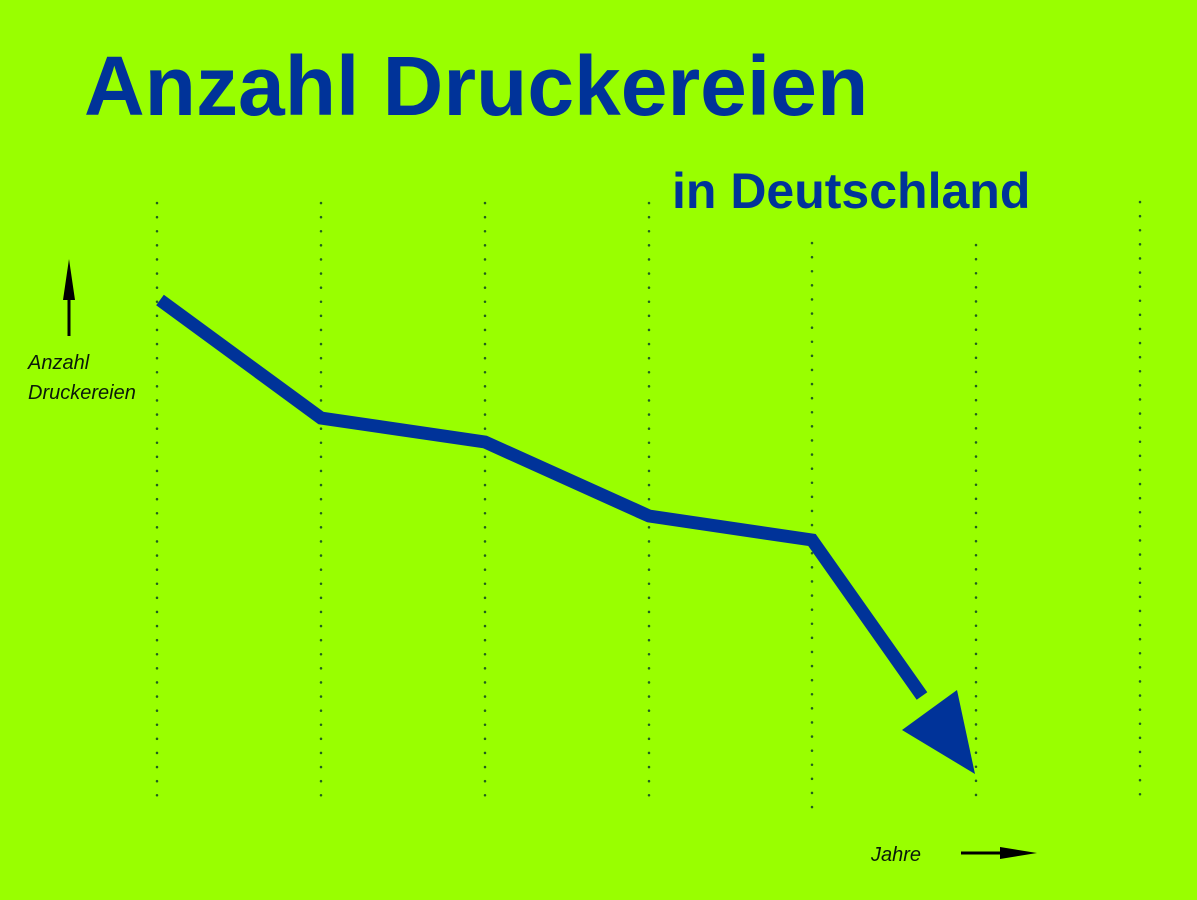 The image size is (1197, 900). I want to click on y-axis-arrow-icon, so click(69, 297).